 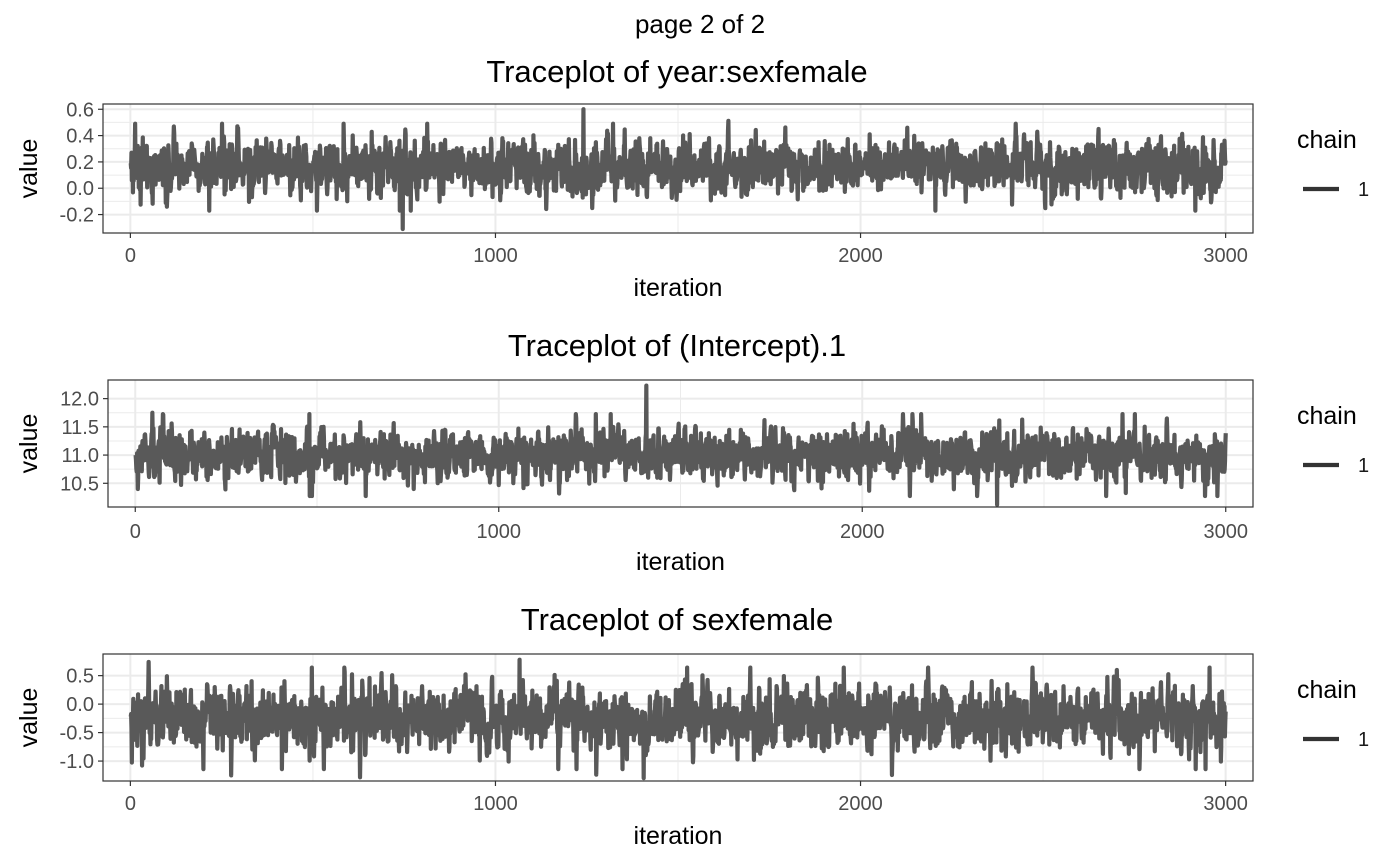 What do you see at coordinates (79, 484) in the screenshot?
I see `y-tick-label: 10.5` at bounding box center [79, 484].